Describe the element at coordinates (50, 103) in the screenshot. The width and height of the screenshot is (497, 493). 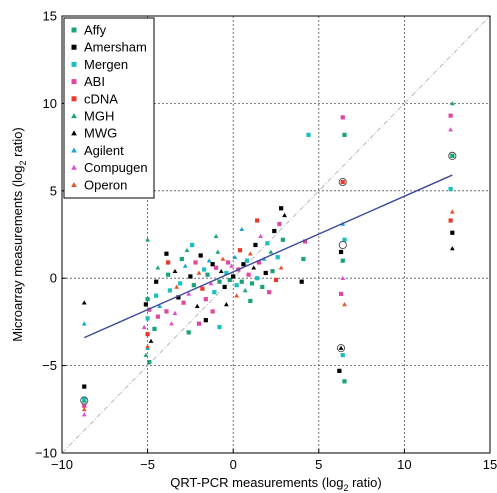
I see `y-tick-label: 10` at that location.